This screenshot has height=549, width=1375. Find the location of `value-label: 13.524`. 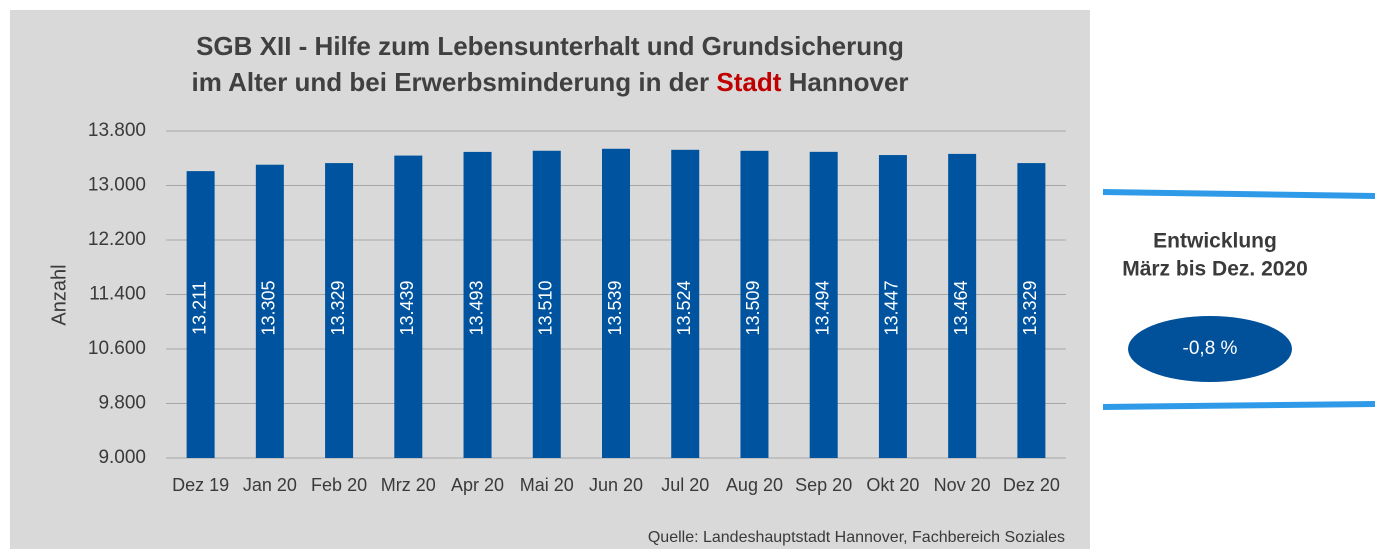

value-label: 13.524 is located at coordinates (684, 307).